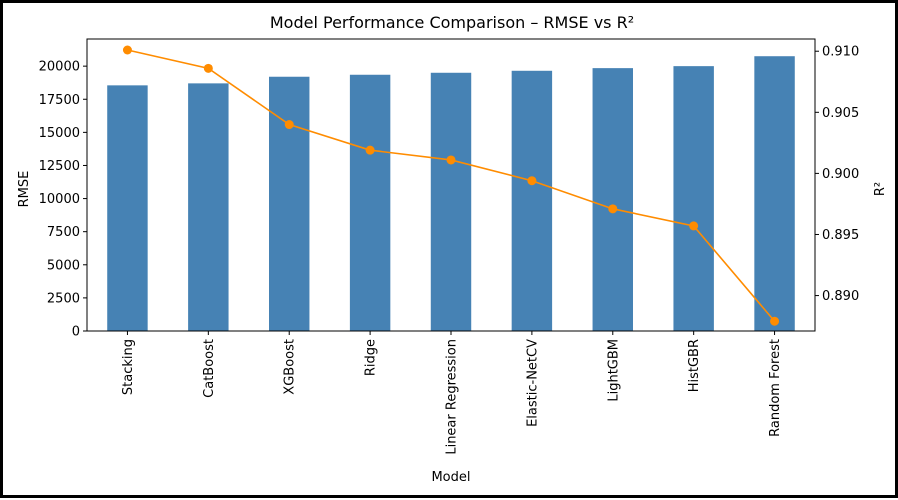 The width and height of the screenshot is (898, 500). I want to click on y-left-tick-label-5: 12500, so click(59, 166).